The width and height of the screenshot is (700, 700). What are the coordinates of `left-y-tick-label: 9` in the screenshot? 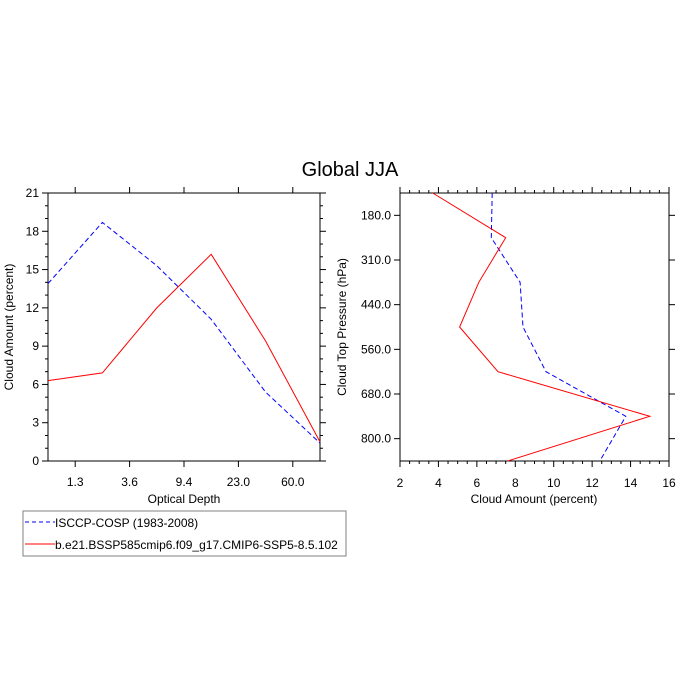 It's located at (35, 346).